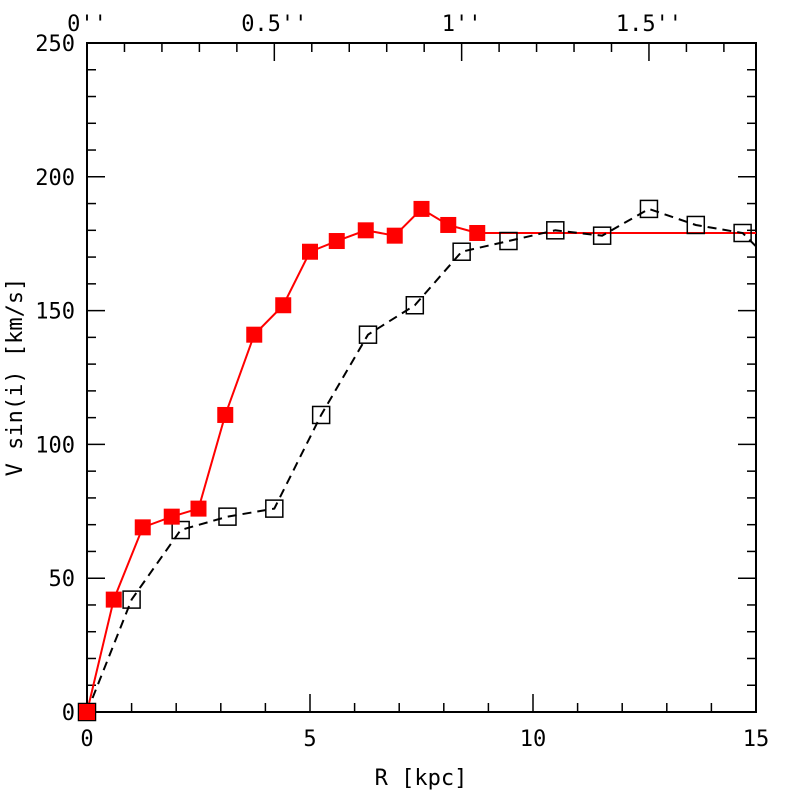  What do you see at coordinates (309, 739) in the screenshot?
I see `x-tick-label: 5` at bounding box center [309, 739].